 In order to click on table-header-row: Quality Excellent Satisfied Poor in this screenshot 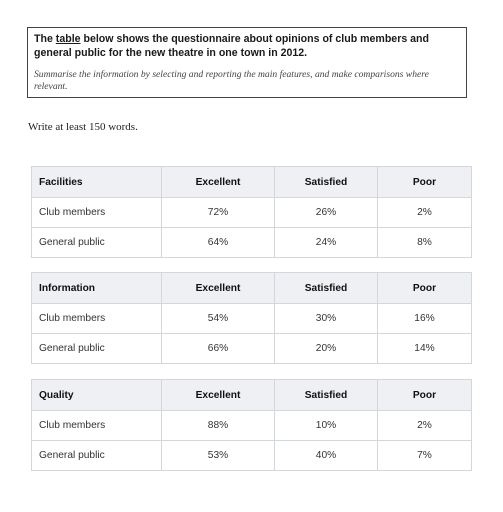, I will do `click(251, 395)`.